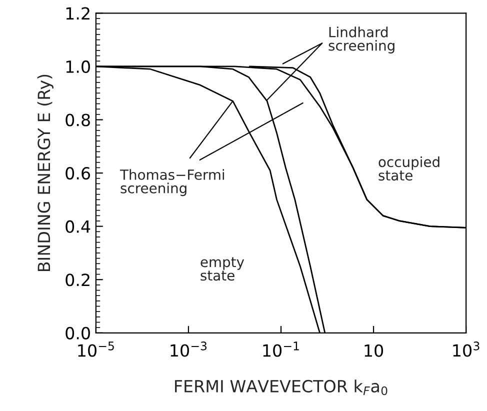  What do you see at coordinates (466, 349) in the screenshot?
I see `x-tick-label: 10$^{3}$` at bounding box center [466, 349].